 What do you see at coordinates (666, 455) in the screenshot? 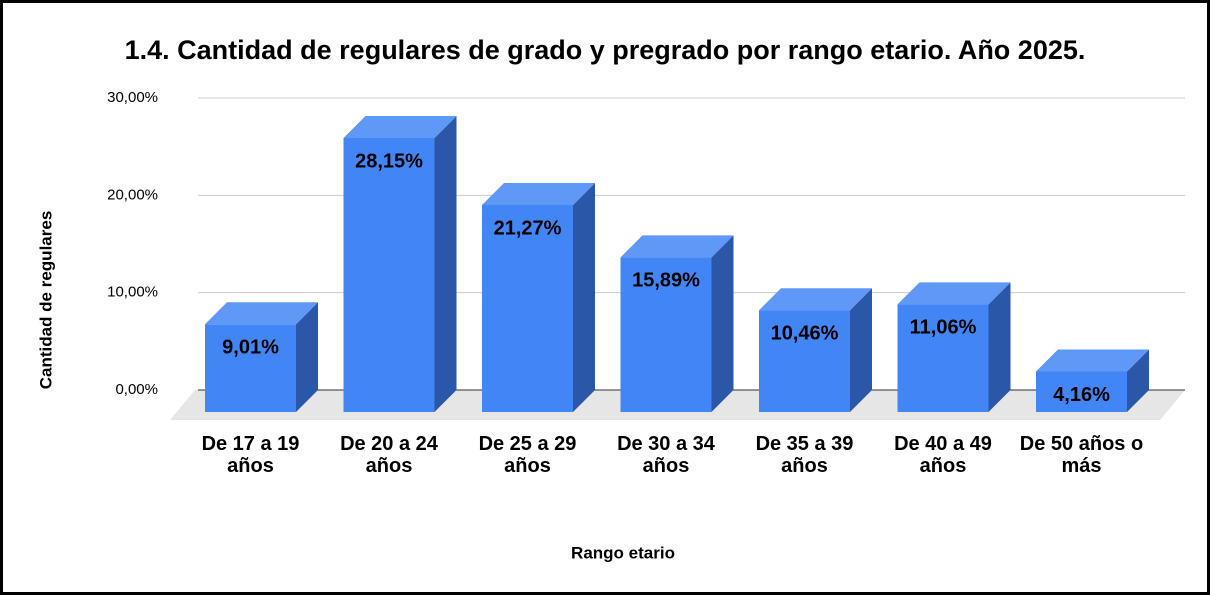
I see `x-tick-label: De 30 a 34 años` at bounding box center [666, 455].